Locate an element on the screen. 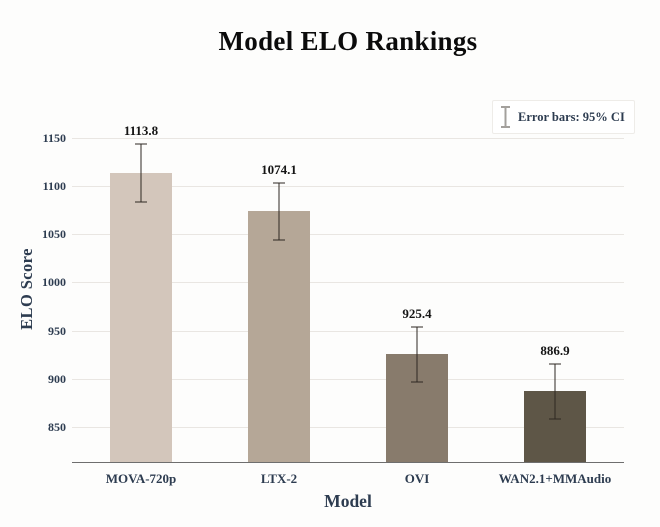  bar-value-label: 925.4 is located at coordinates (417, 313).